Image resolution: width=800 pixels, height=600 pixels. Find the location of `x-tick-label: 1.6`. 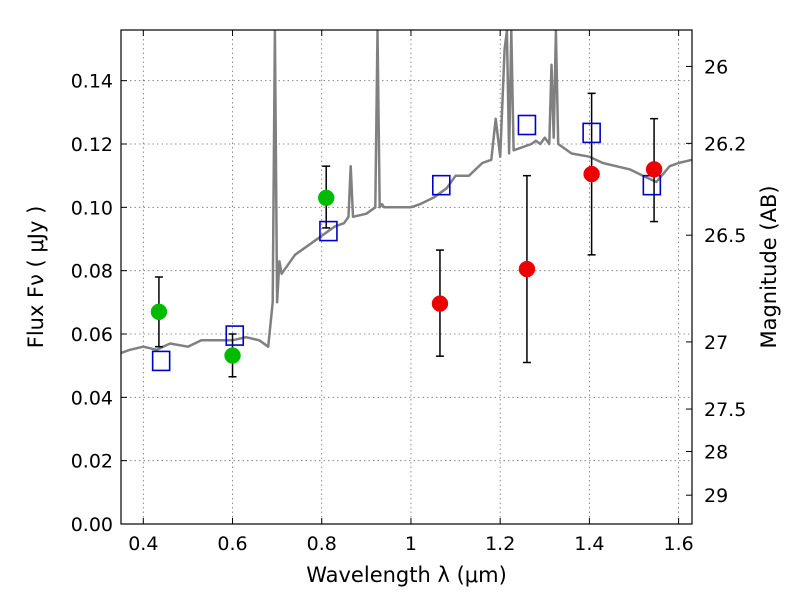

x-tick-label: 1.6 is located at coordinates (679, 544).